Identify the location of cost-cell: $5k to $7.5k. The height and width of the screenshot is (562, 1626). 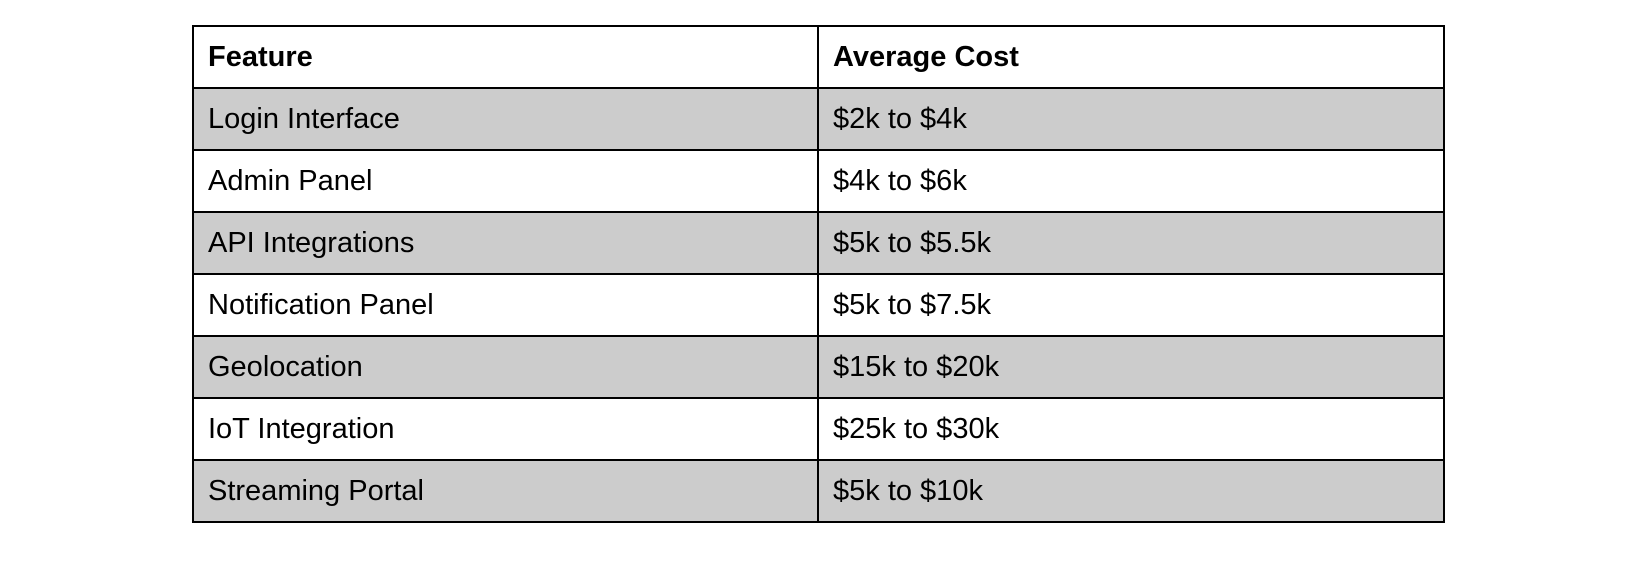
(1131, 305).